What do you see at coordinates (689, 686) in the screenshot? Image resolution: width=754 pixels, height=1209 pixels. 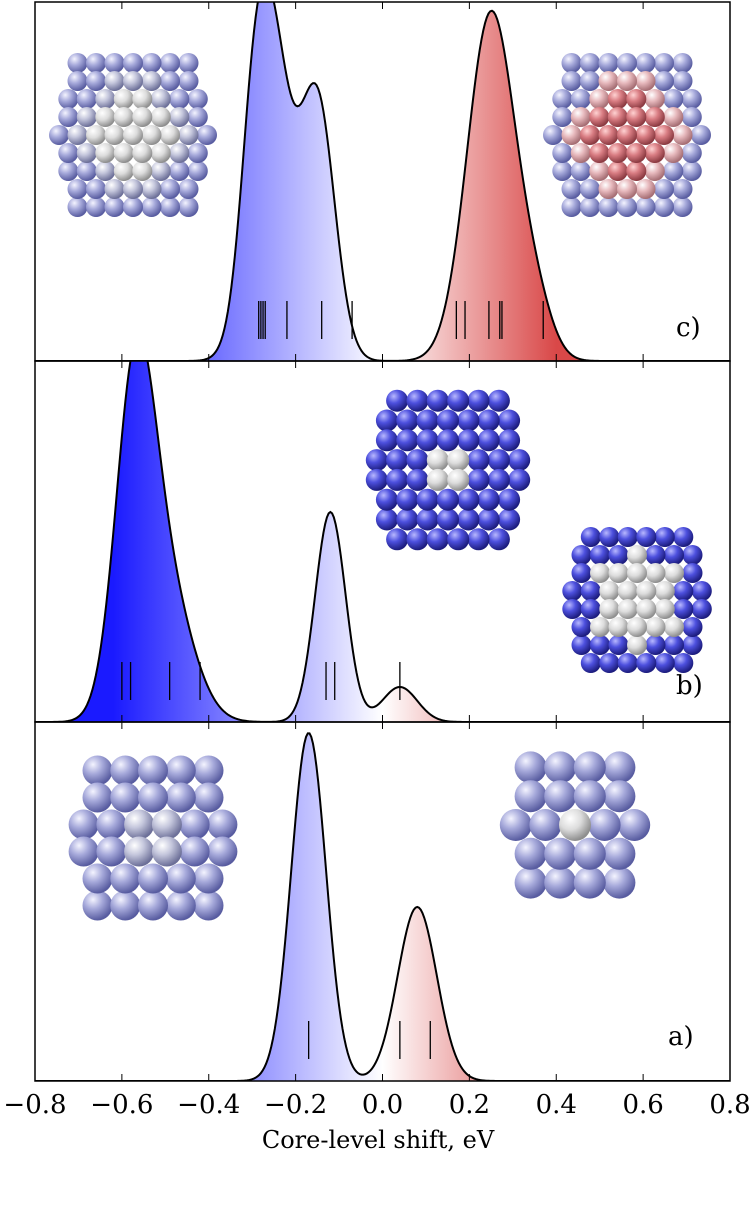 I see `panel-label-b: b)` at bounding box center [689, 686].